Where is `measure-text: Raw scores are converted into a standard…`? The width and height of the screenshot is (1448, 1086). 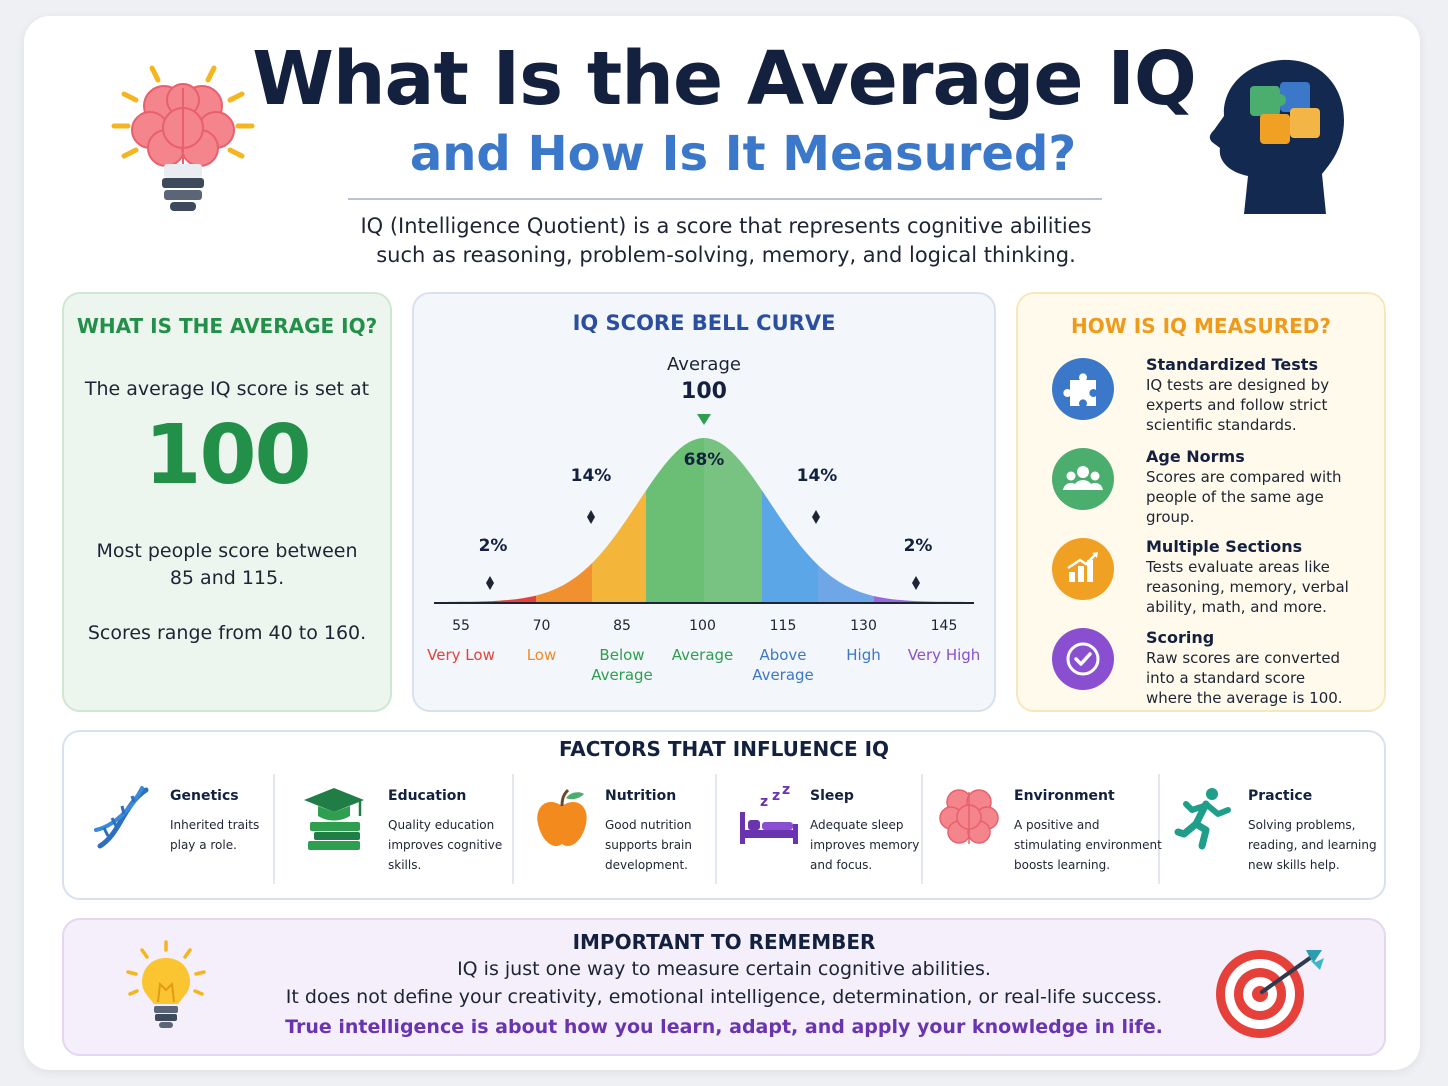 measure-text: Raw scores are converted into a standard… is located at coordinates (1262, 678).